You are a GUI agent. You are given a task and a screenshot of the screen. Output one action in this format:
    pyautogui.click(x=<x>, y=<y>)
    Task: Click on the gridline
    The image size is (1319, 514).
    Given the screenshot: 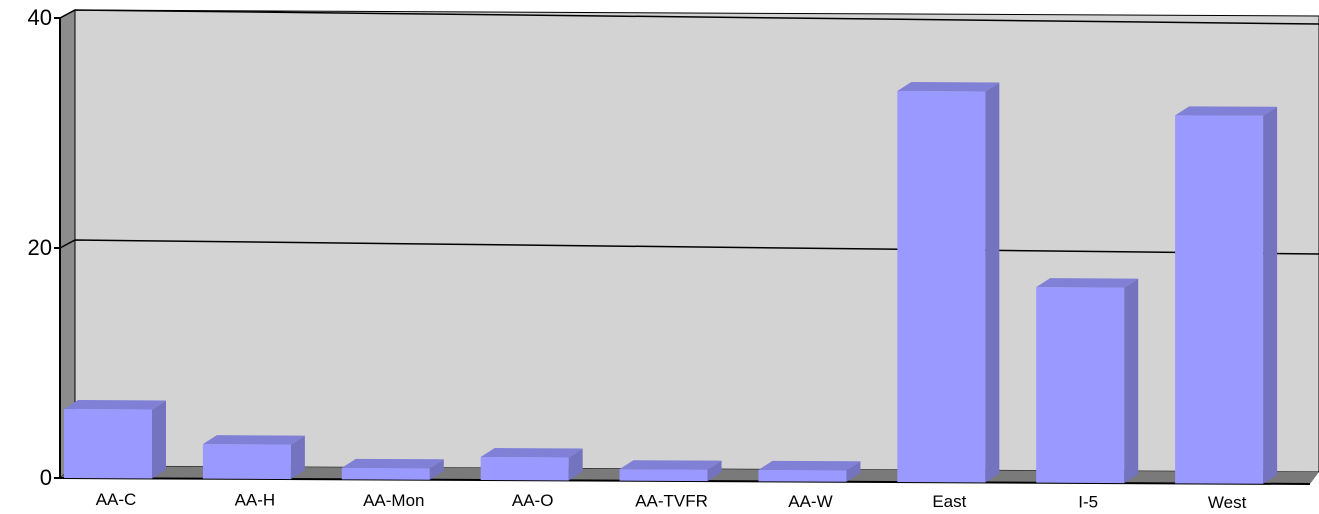 What is the action you would take?
    pyautogui.click(x=689, y=17)
    